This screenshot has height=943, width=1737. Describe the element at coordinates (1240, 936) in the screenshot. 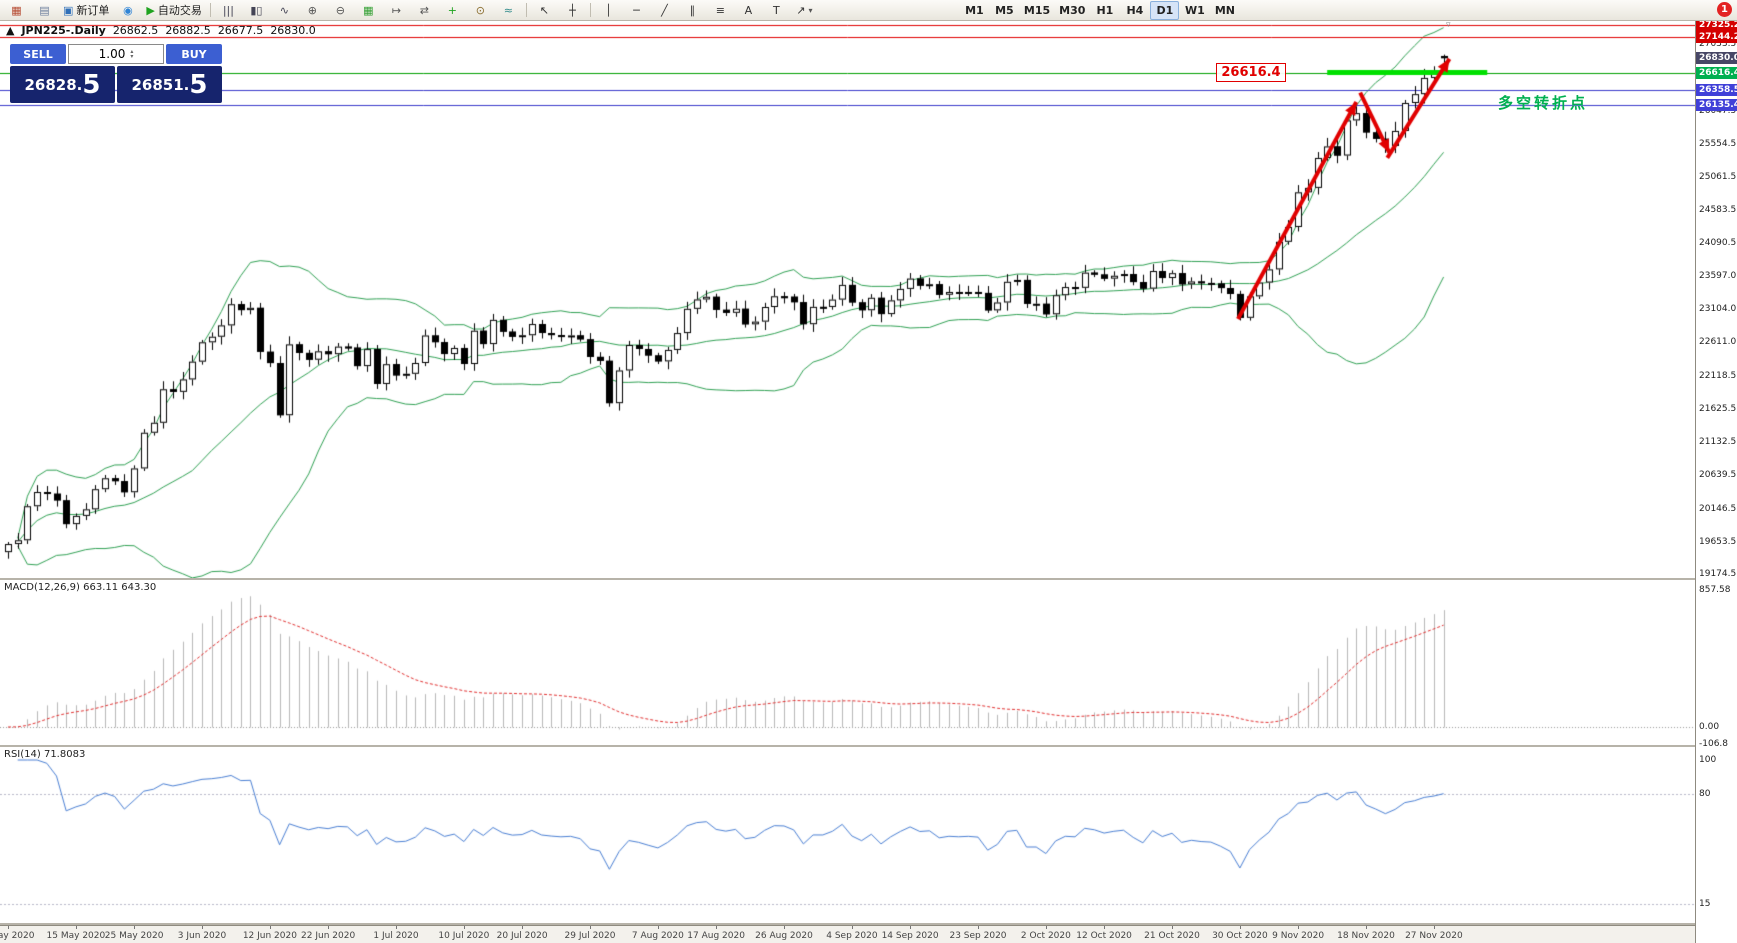

I see `time-axis-label: 30 Oct 2020` at that location.